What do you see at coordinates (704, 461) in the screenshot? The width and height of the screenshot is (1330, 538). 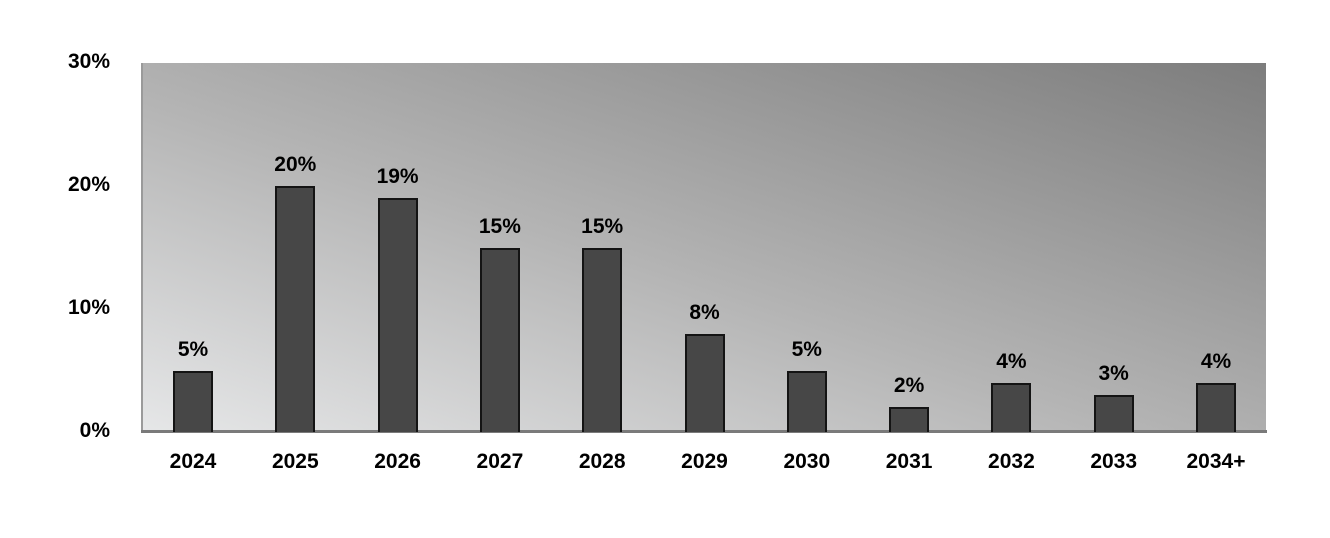 I see `x-tick-label: 2029` at bounding box center [704, 461].